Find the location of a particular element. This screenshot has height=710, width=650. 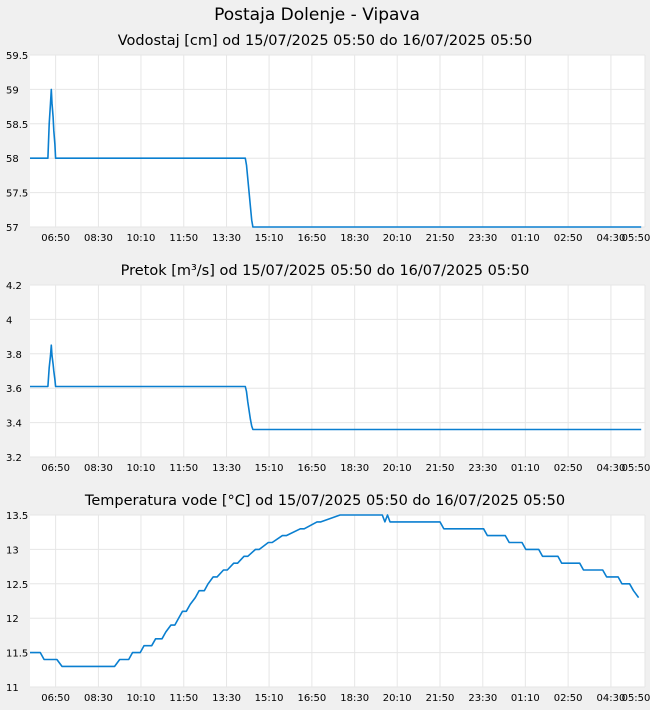

y-tick-label: 59.5 is located at coordinates (17, 56).